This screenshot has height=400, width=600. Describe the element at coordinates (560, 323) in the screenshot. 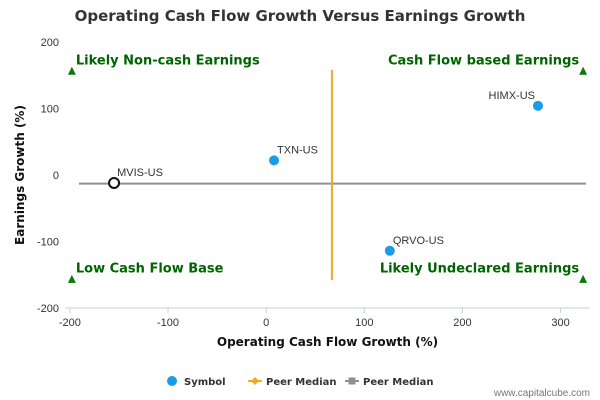

I see `x-tick-label: 300` at that location.